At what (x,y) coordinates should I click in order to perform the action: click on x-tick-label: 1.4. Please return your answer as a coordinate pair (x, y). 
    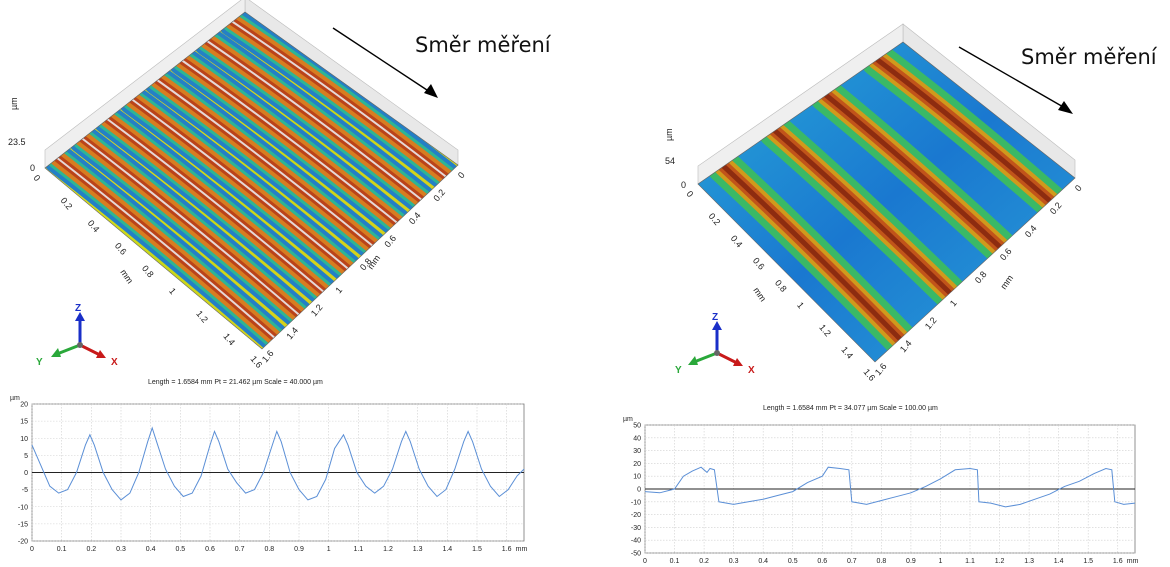
    Looking at the image, I should click on (1059, 561).